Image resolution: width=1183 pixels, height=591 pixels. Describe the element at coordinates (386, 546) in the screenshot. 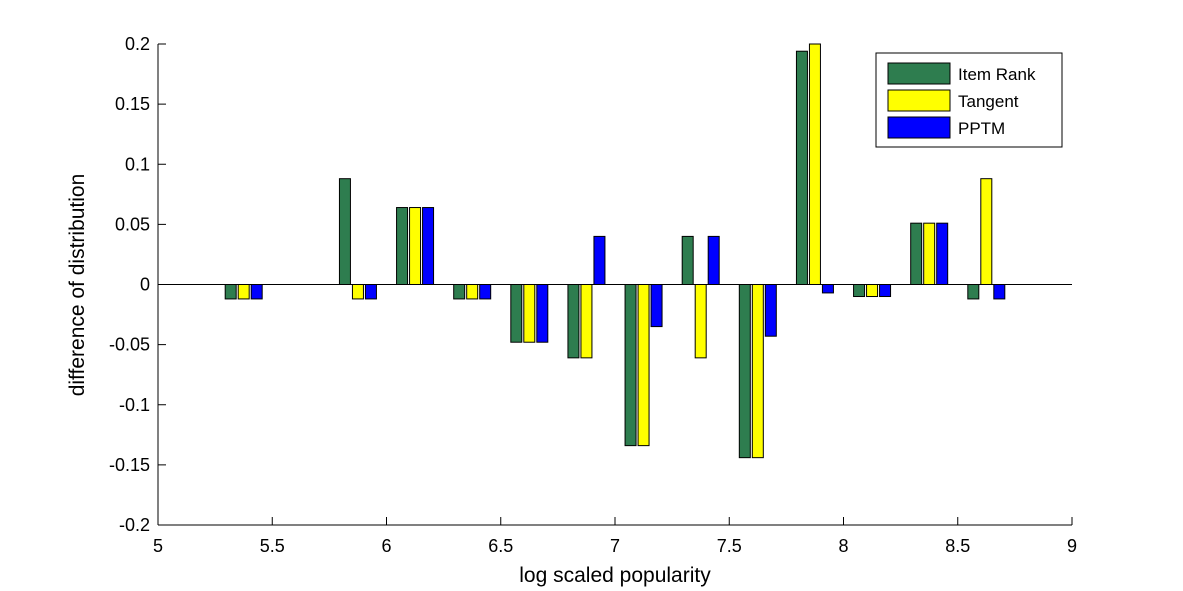

I see `x-tick-label: 6` at that location.